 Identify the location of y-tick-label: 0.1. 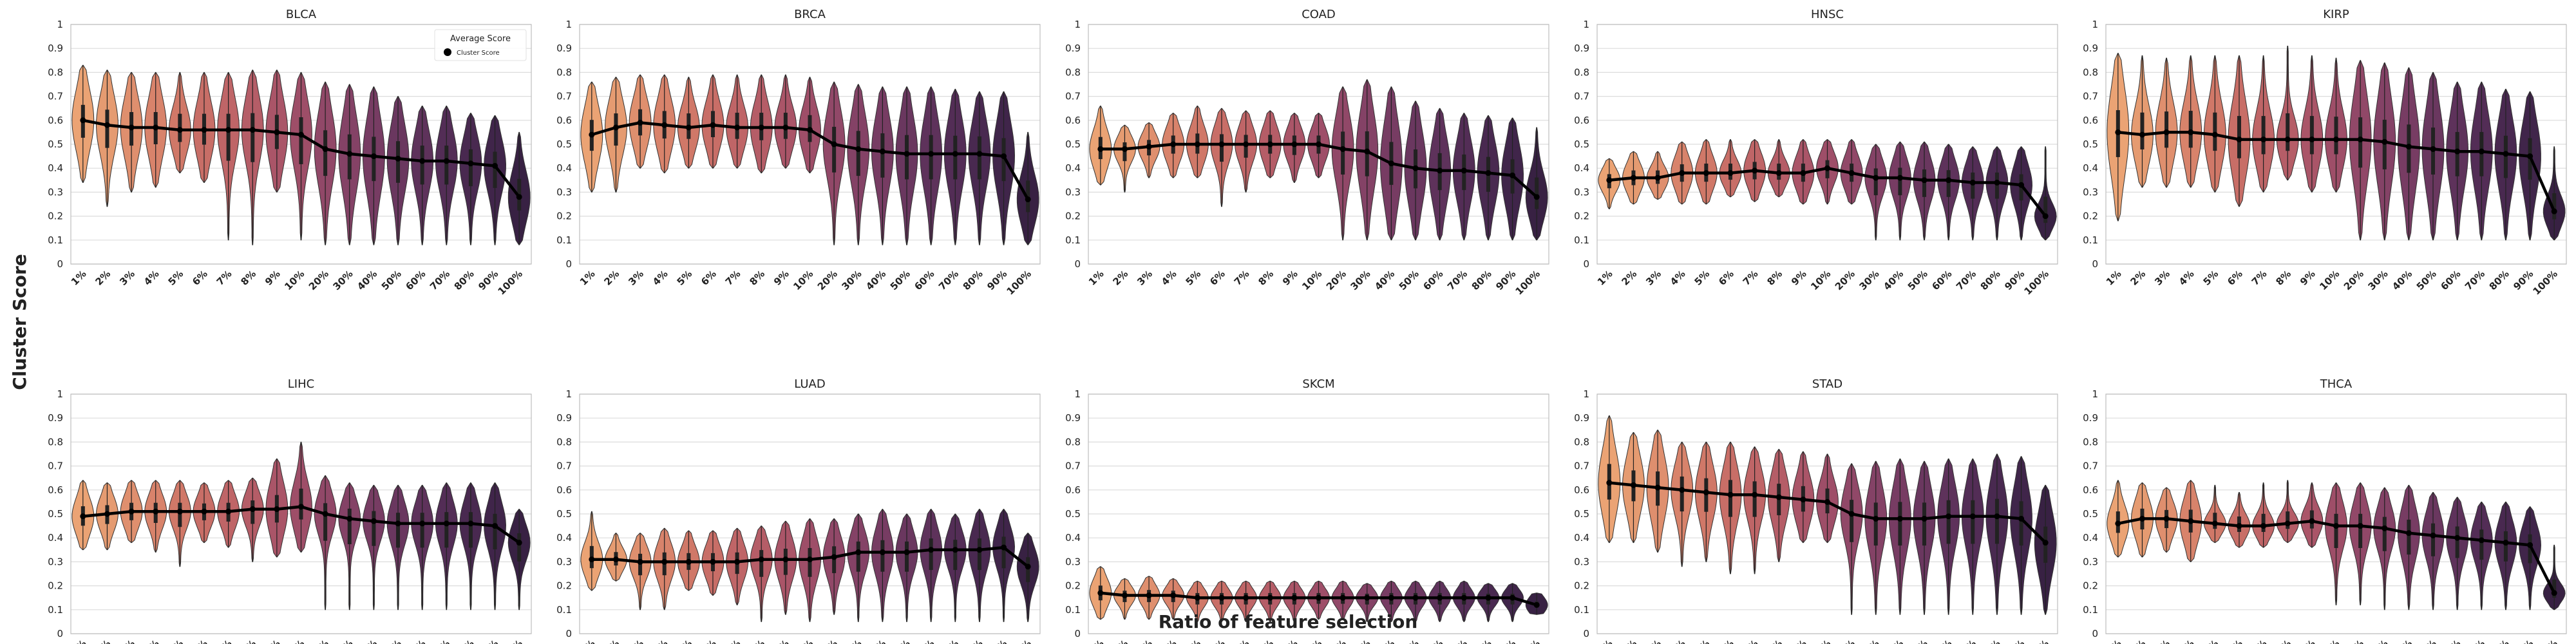
(2090, 240).